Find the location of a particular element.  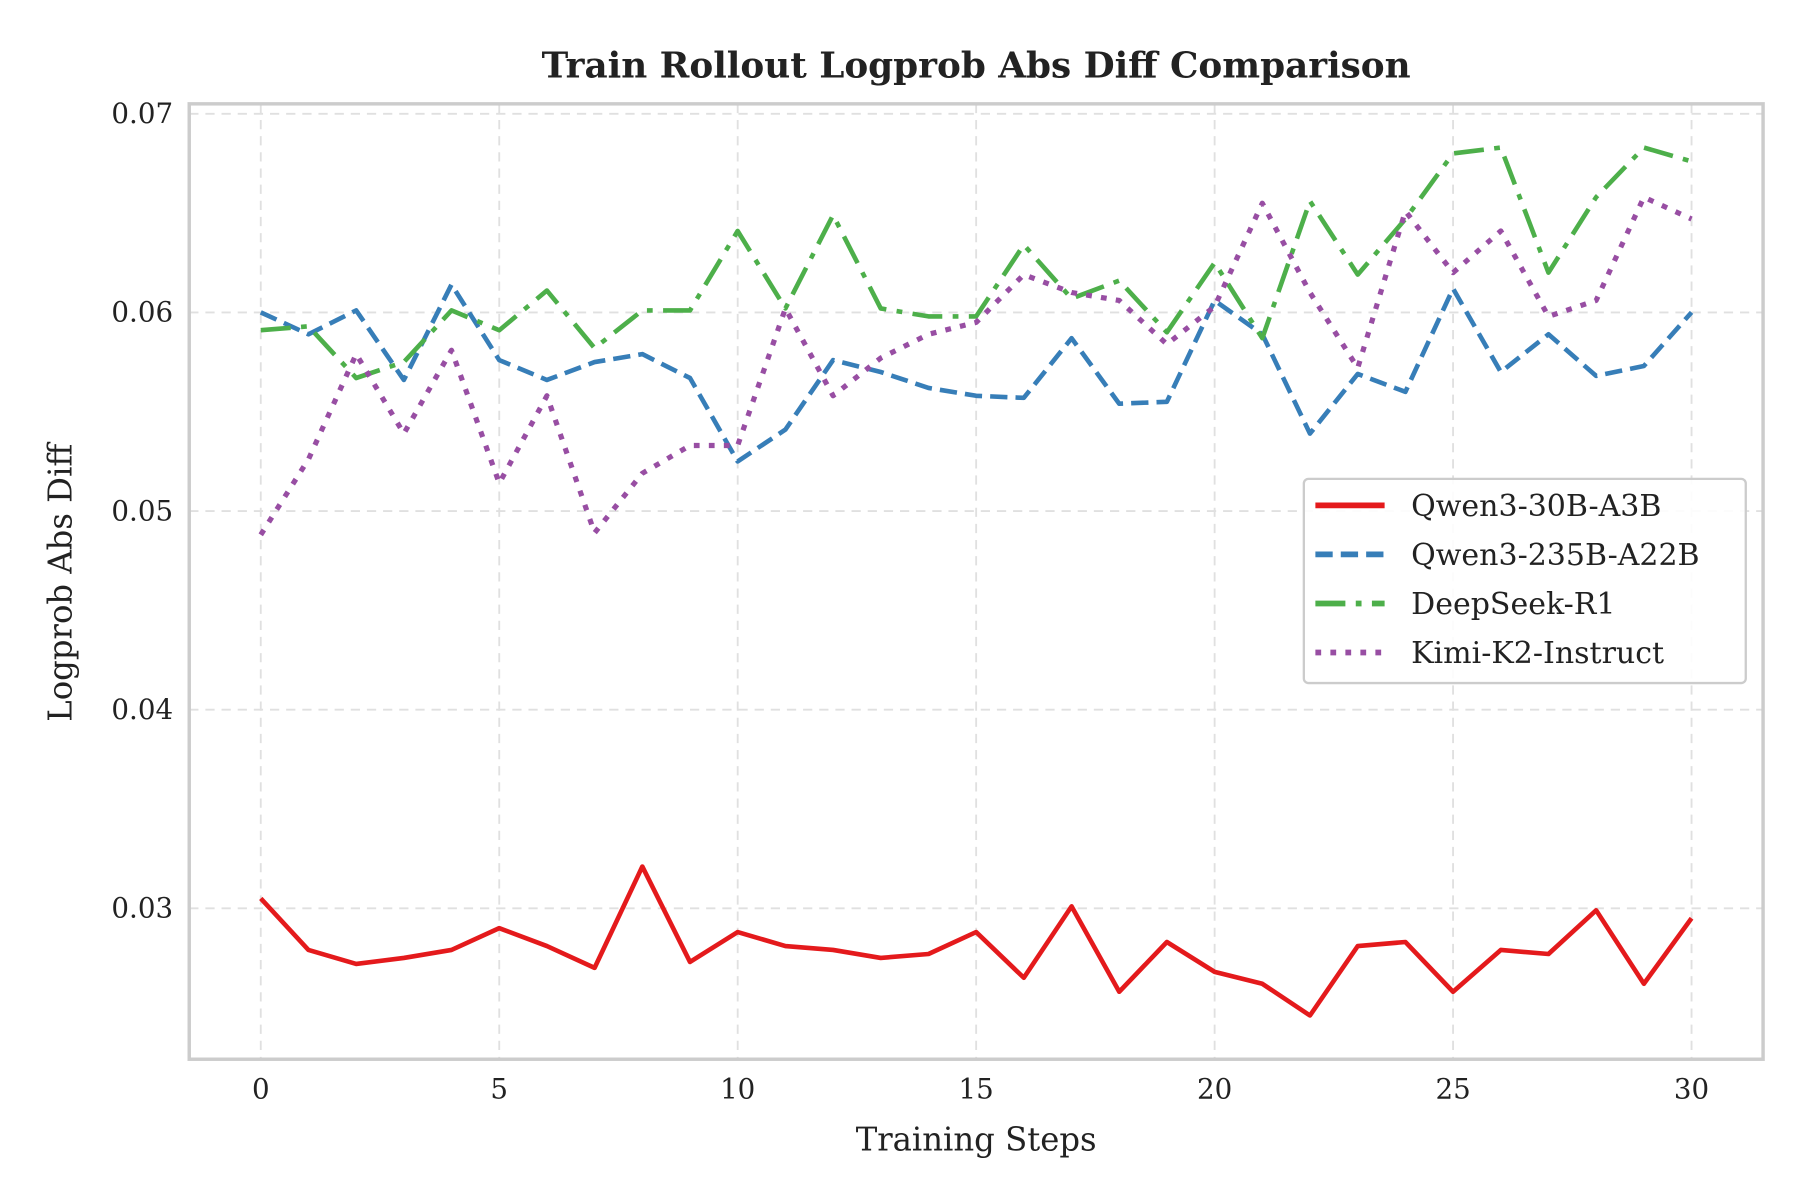

legend-frame is located at coordinates (1524, 581).